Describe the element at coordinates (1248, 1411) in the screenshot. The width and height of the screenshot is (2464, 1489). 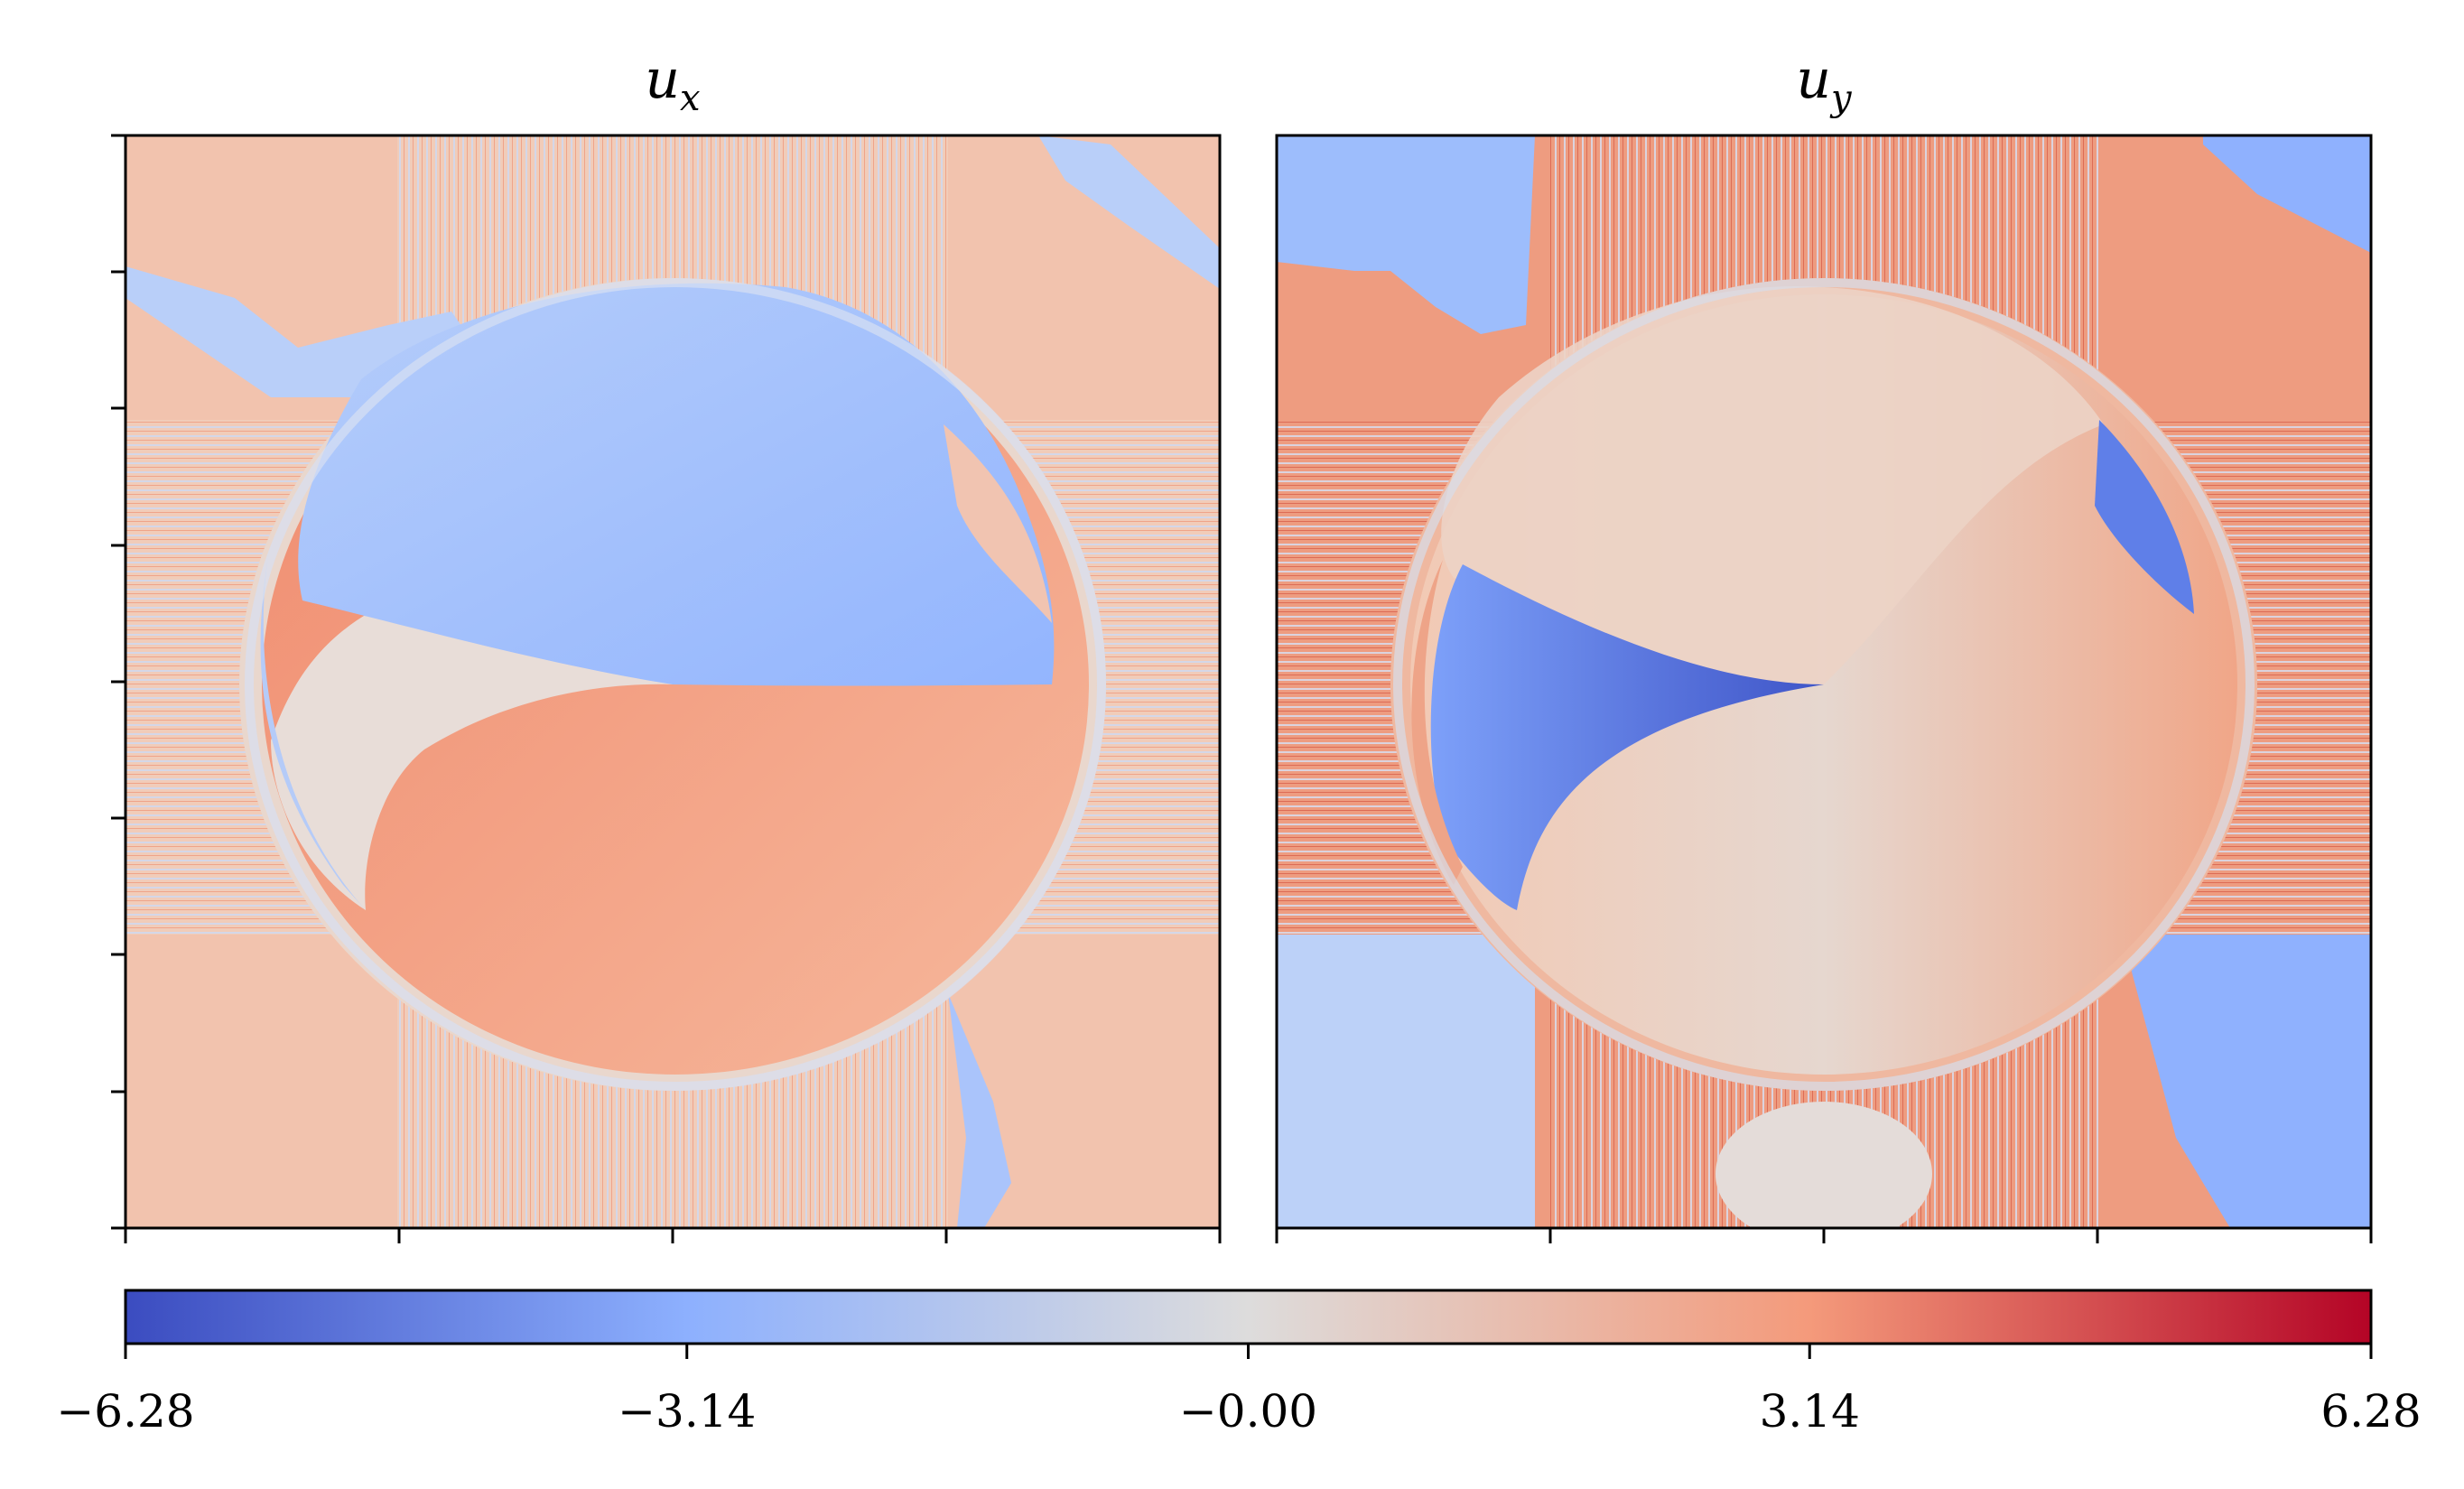
I see `colorbar-tick-label: −0.00` at that location.